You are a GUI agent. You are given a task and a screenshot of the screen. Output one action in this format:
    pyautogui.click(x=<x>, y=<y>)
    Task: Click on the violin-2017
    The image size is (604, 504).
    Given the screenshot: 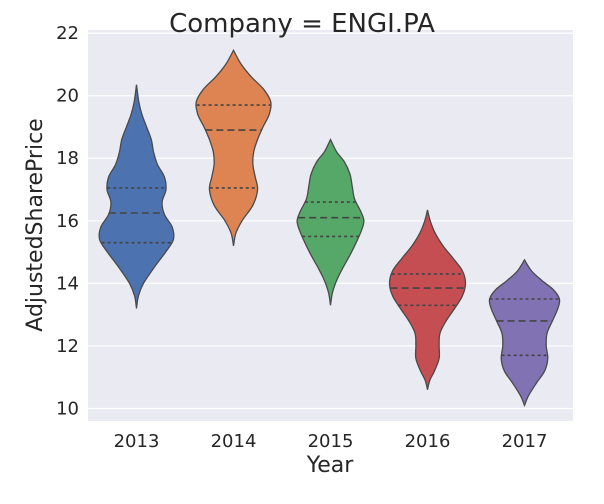 What is the action you would take?
    pyautogui.click(x=524, y=333)
    